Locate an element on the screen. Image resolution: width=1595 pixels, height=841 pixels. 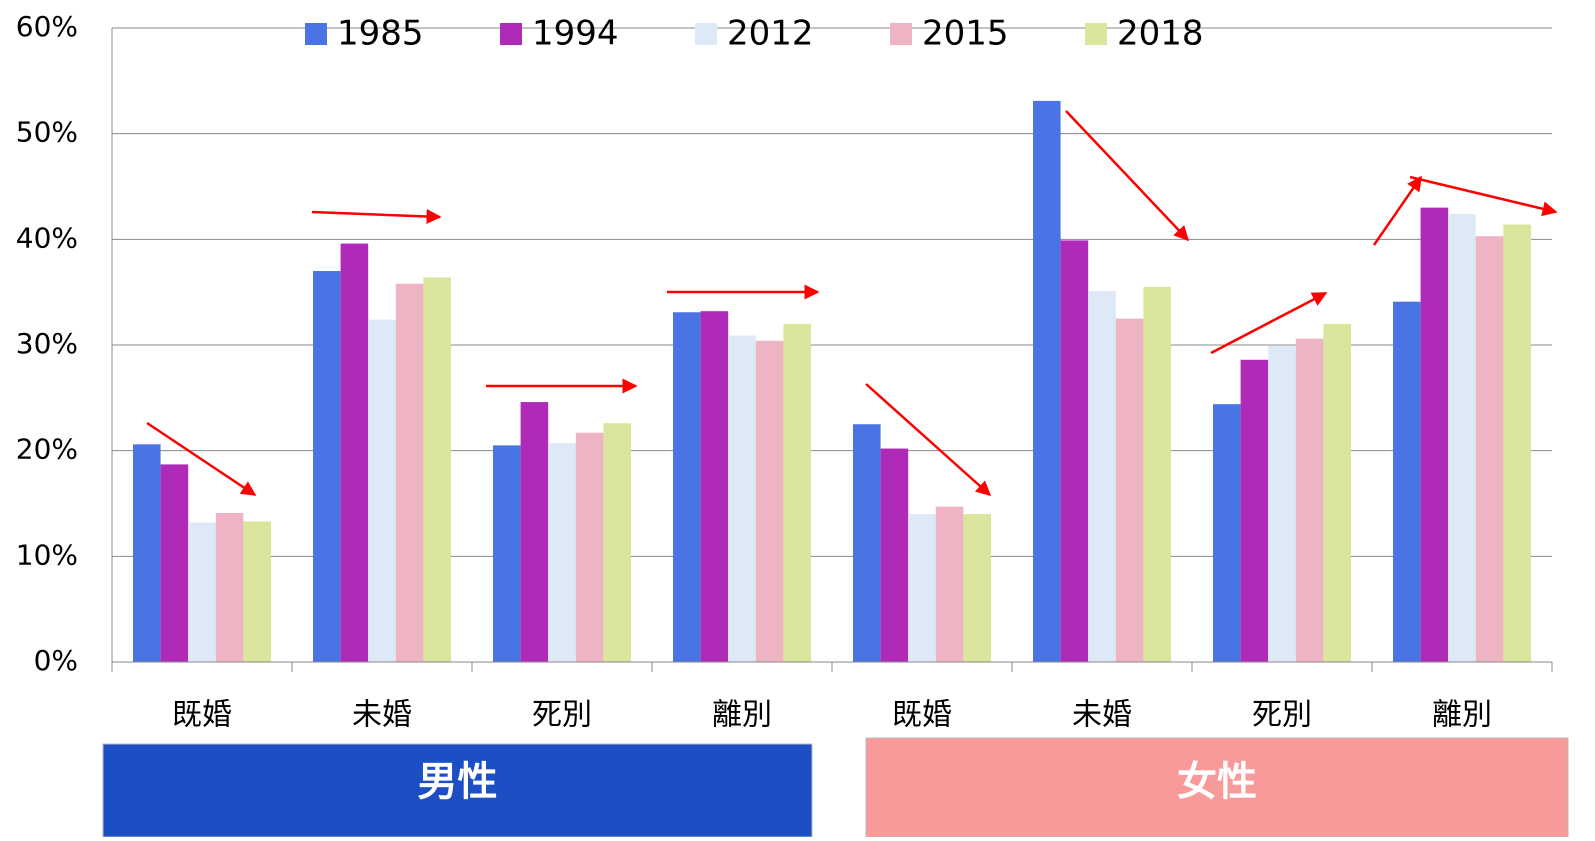
legend-label: 2012 is located at coordinates (770, 34).